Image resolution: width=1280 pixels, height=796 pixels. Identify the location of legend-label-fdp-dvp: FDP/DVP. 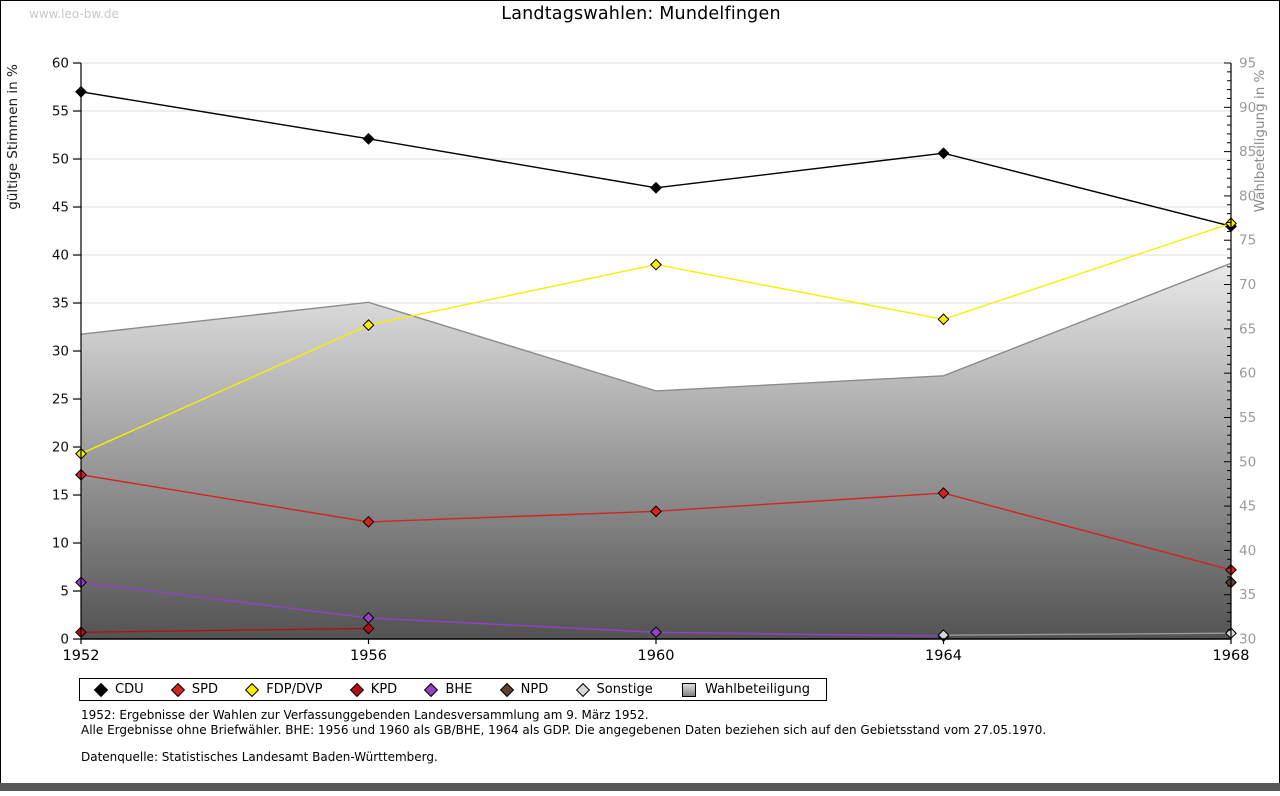
(294, 689).